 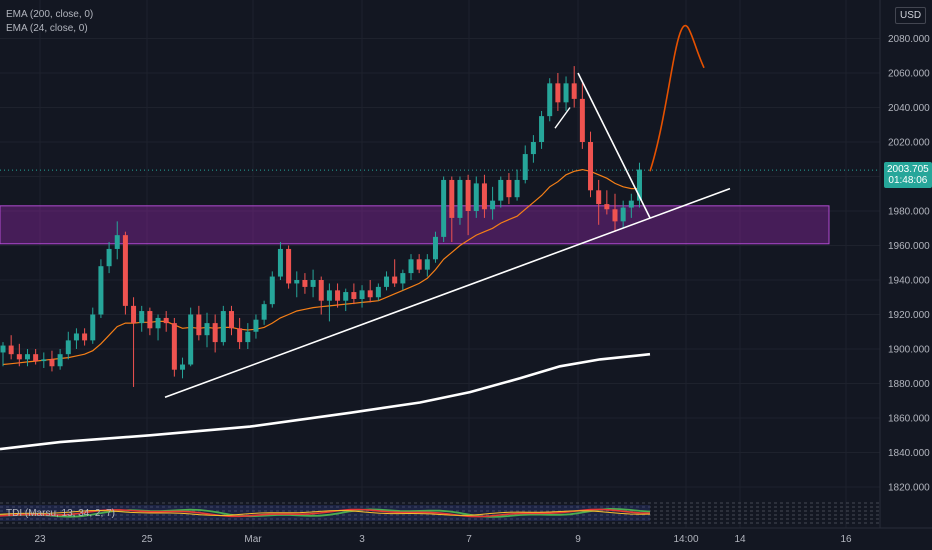 I want to click on bar-countdown: 01:48:06, so click(x=908, y=180).